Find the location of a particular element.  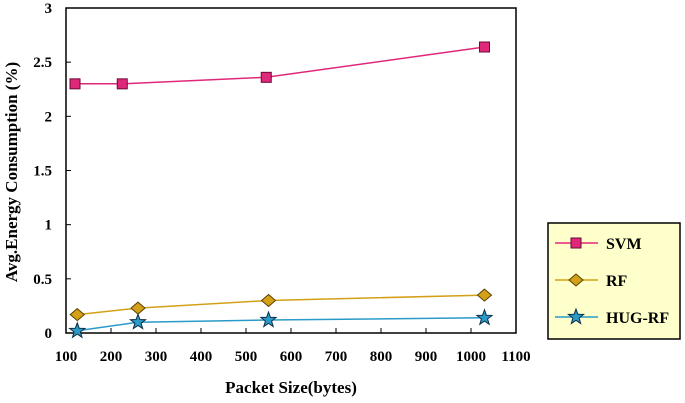

x-tick-label: 900 is located at coordinates (426, 357).